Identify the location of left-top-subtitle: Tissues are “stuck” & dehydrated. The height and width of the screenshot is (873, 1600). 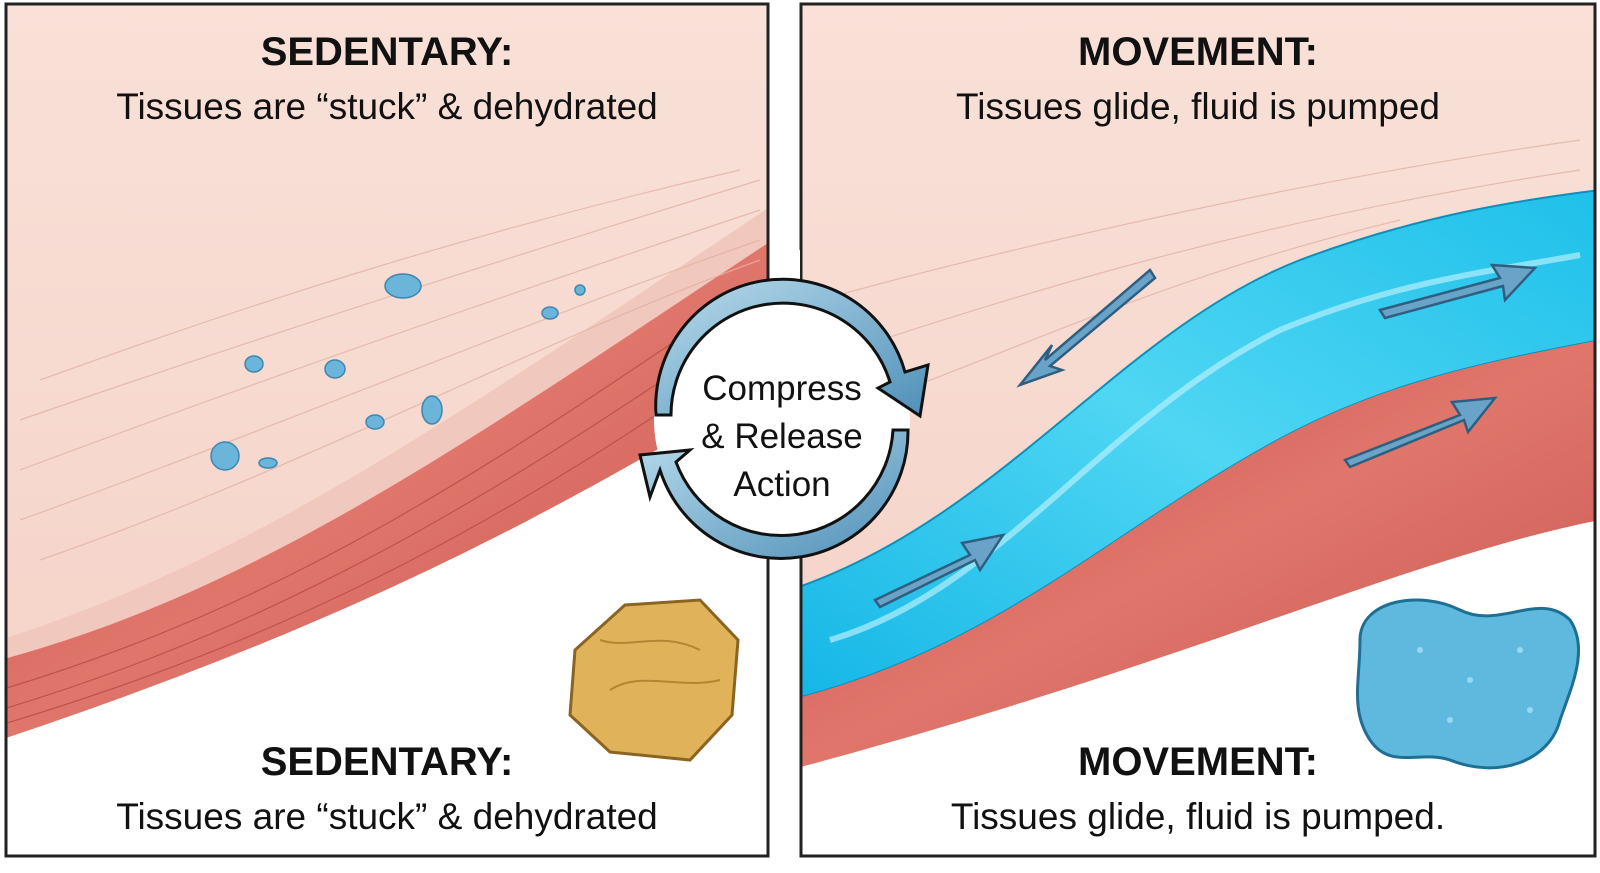
(387, 106).